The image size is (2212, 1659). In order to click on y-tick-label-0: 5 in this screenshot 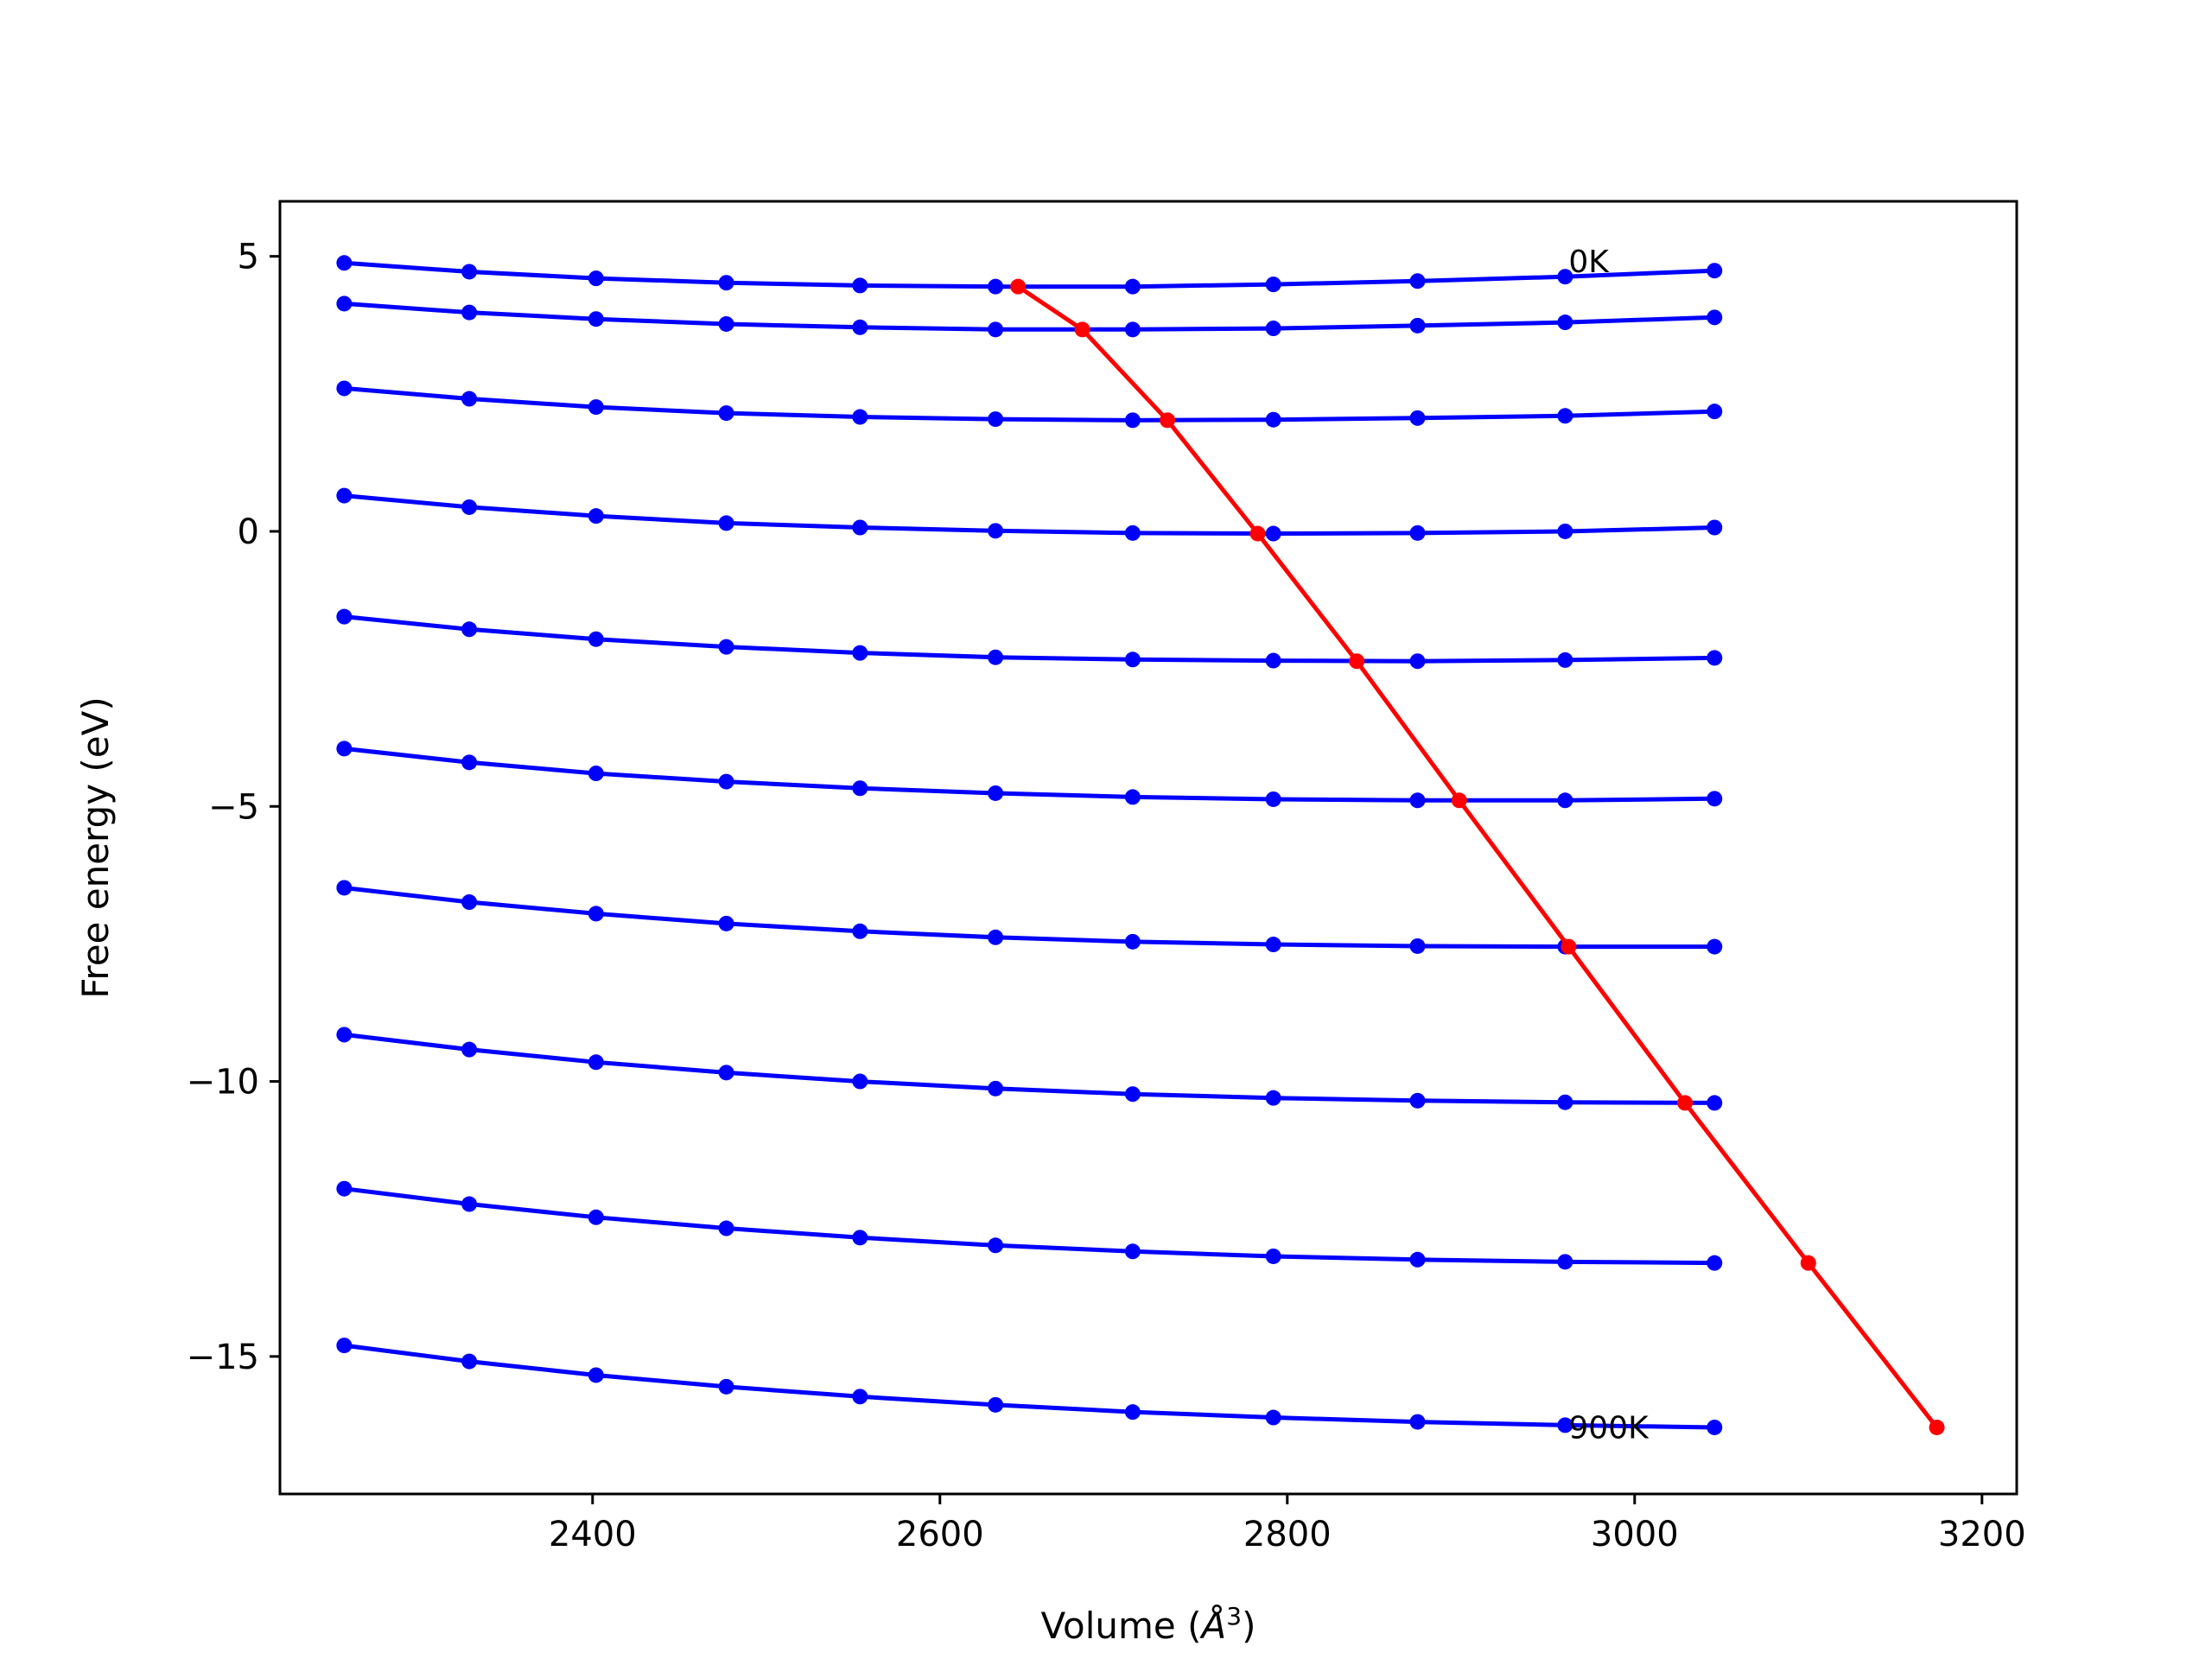, I will do `click(248, 257)`.